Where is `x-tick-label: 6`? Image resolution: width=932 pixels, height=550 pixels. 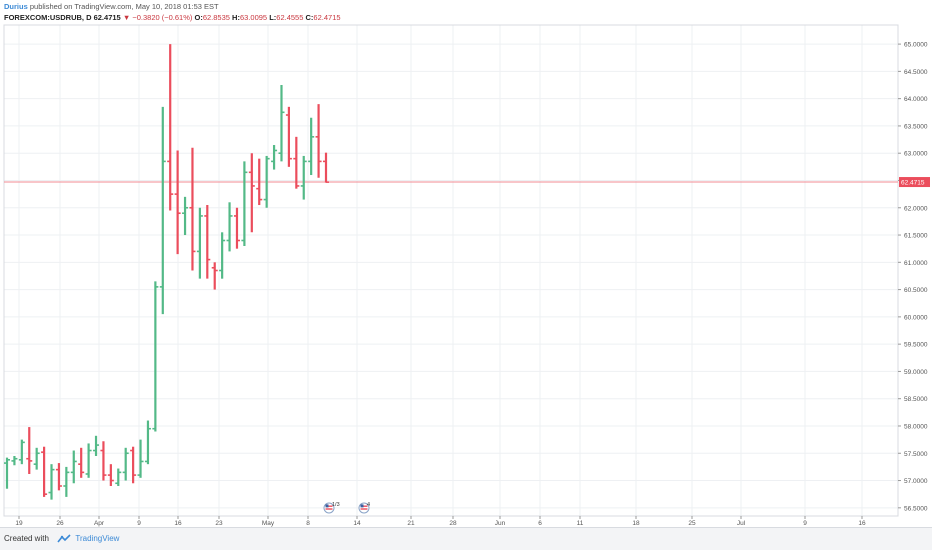 x-tick-label: 6 is located at coordinates (540, 523).